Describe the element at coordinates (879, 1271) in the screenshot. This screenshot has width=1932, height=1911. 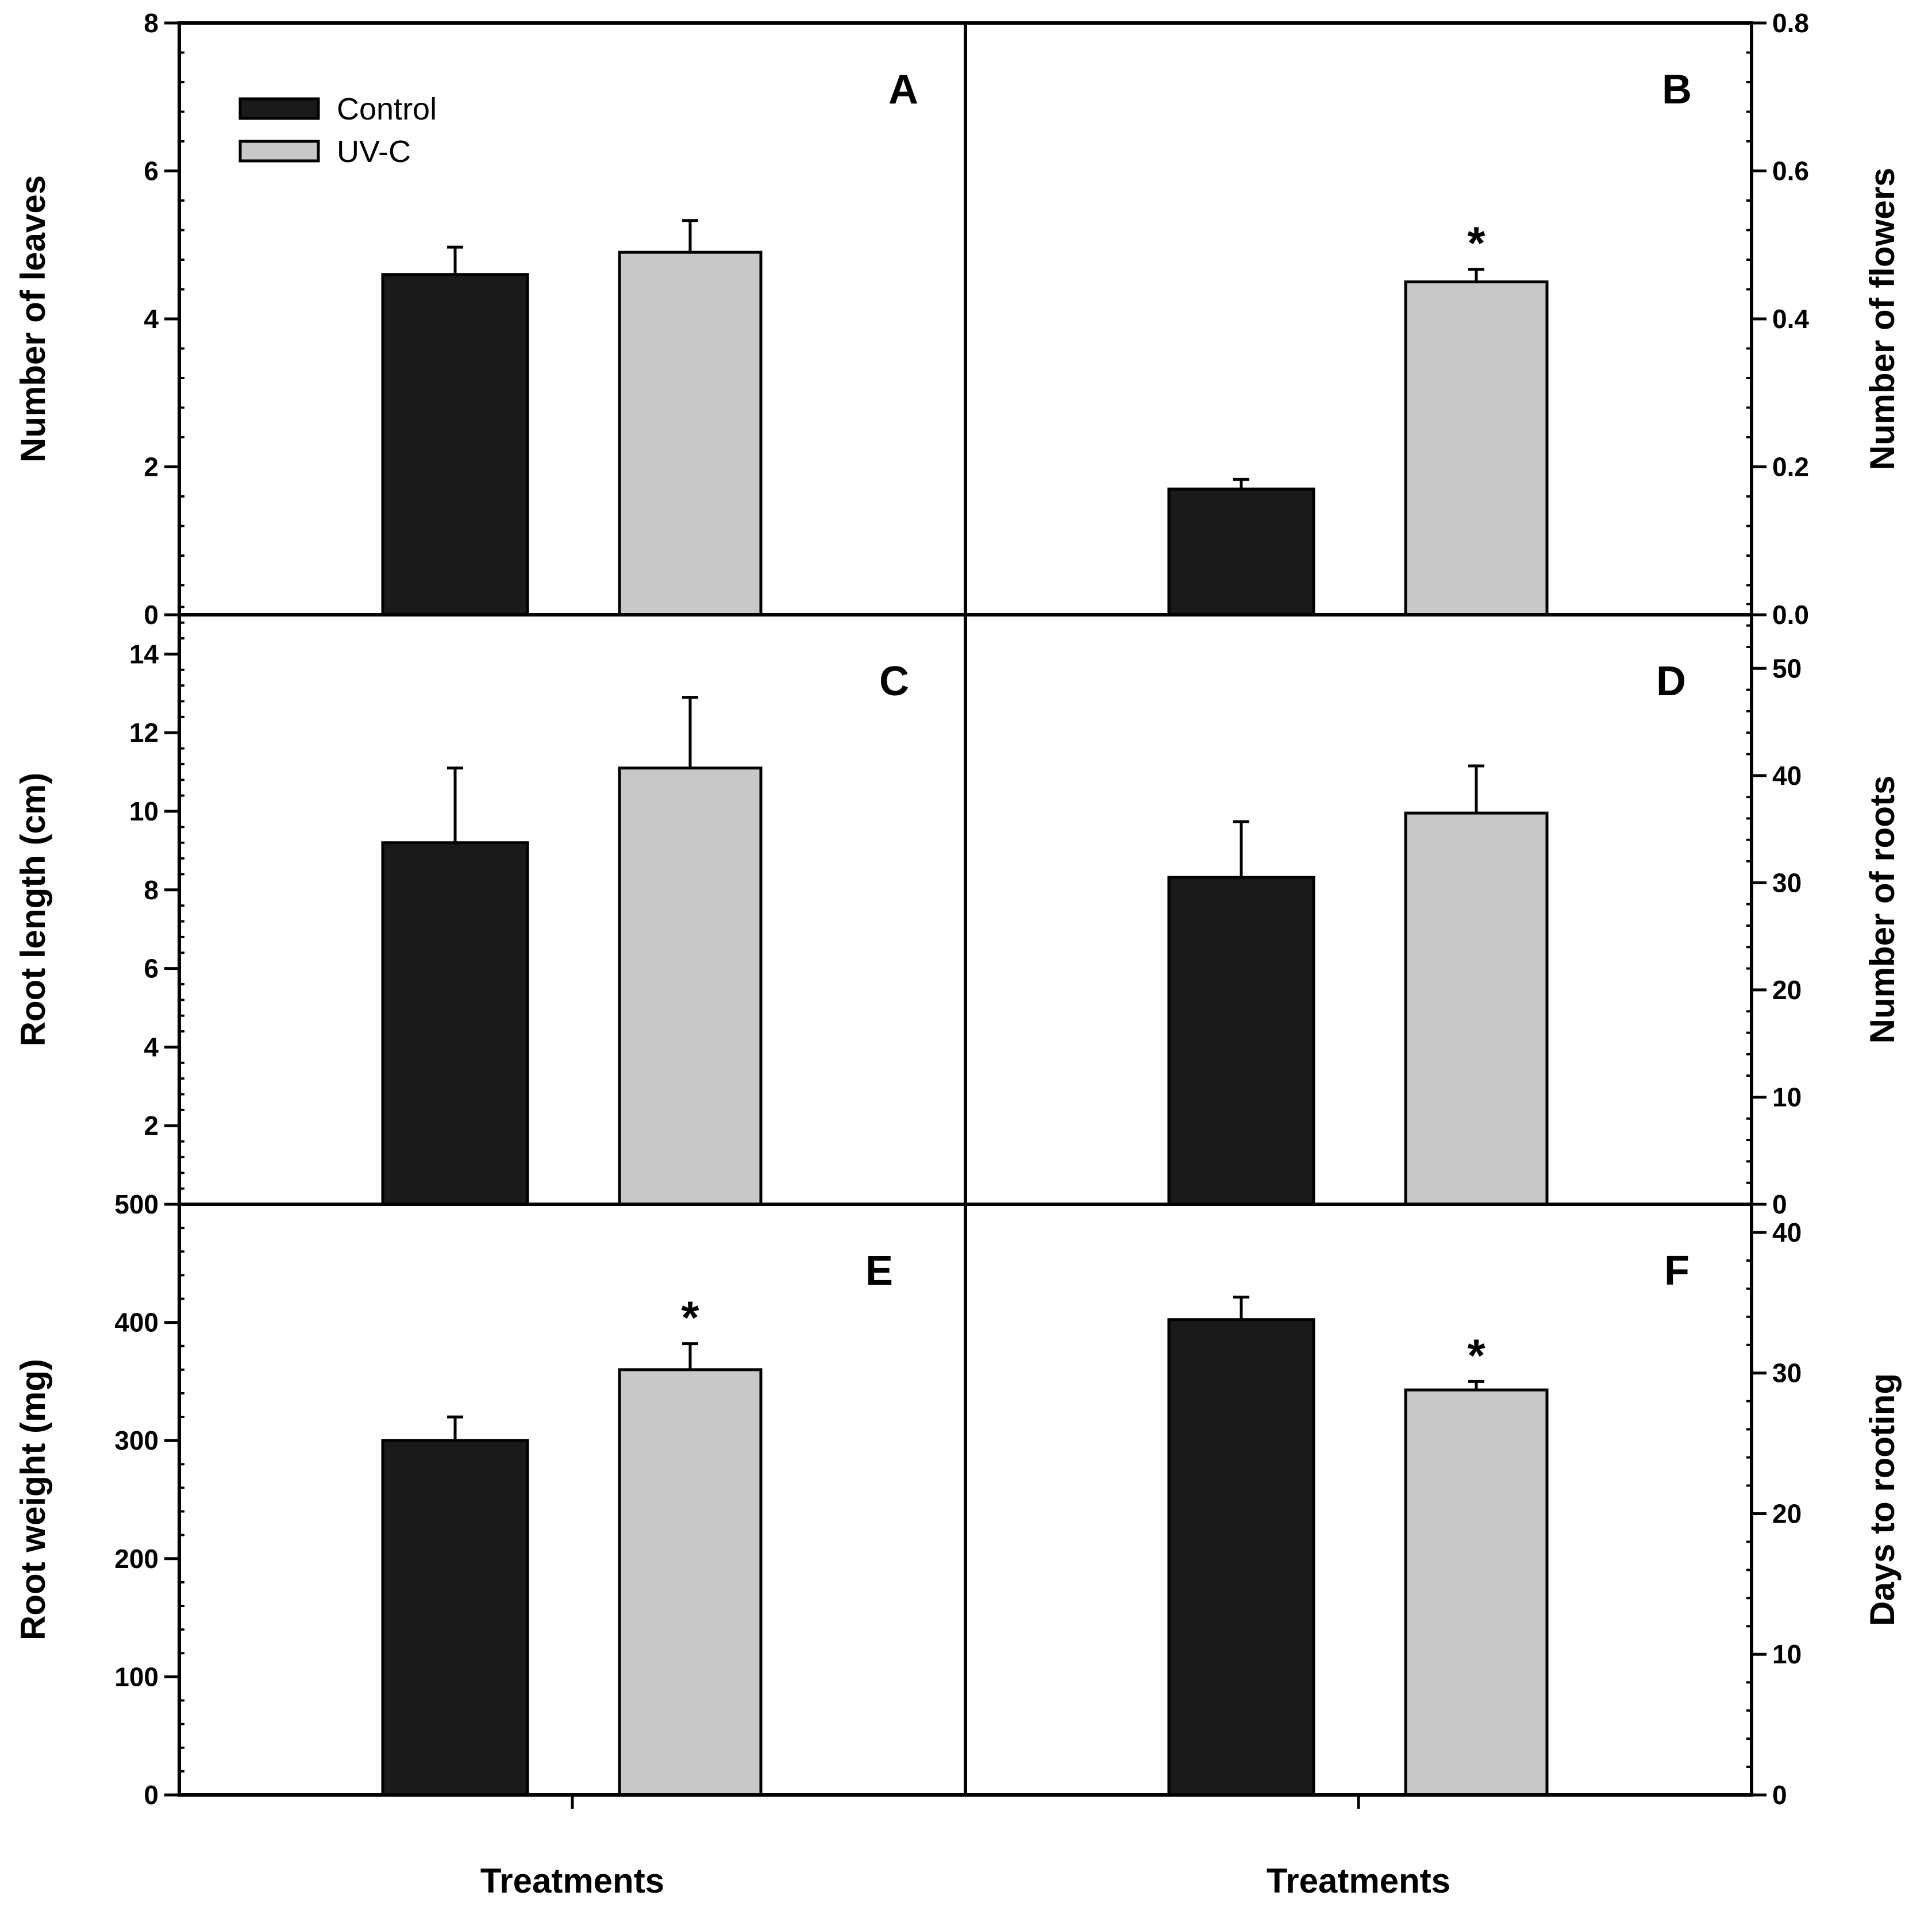
I see `panel-letter-e: E` at that location.